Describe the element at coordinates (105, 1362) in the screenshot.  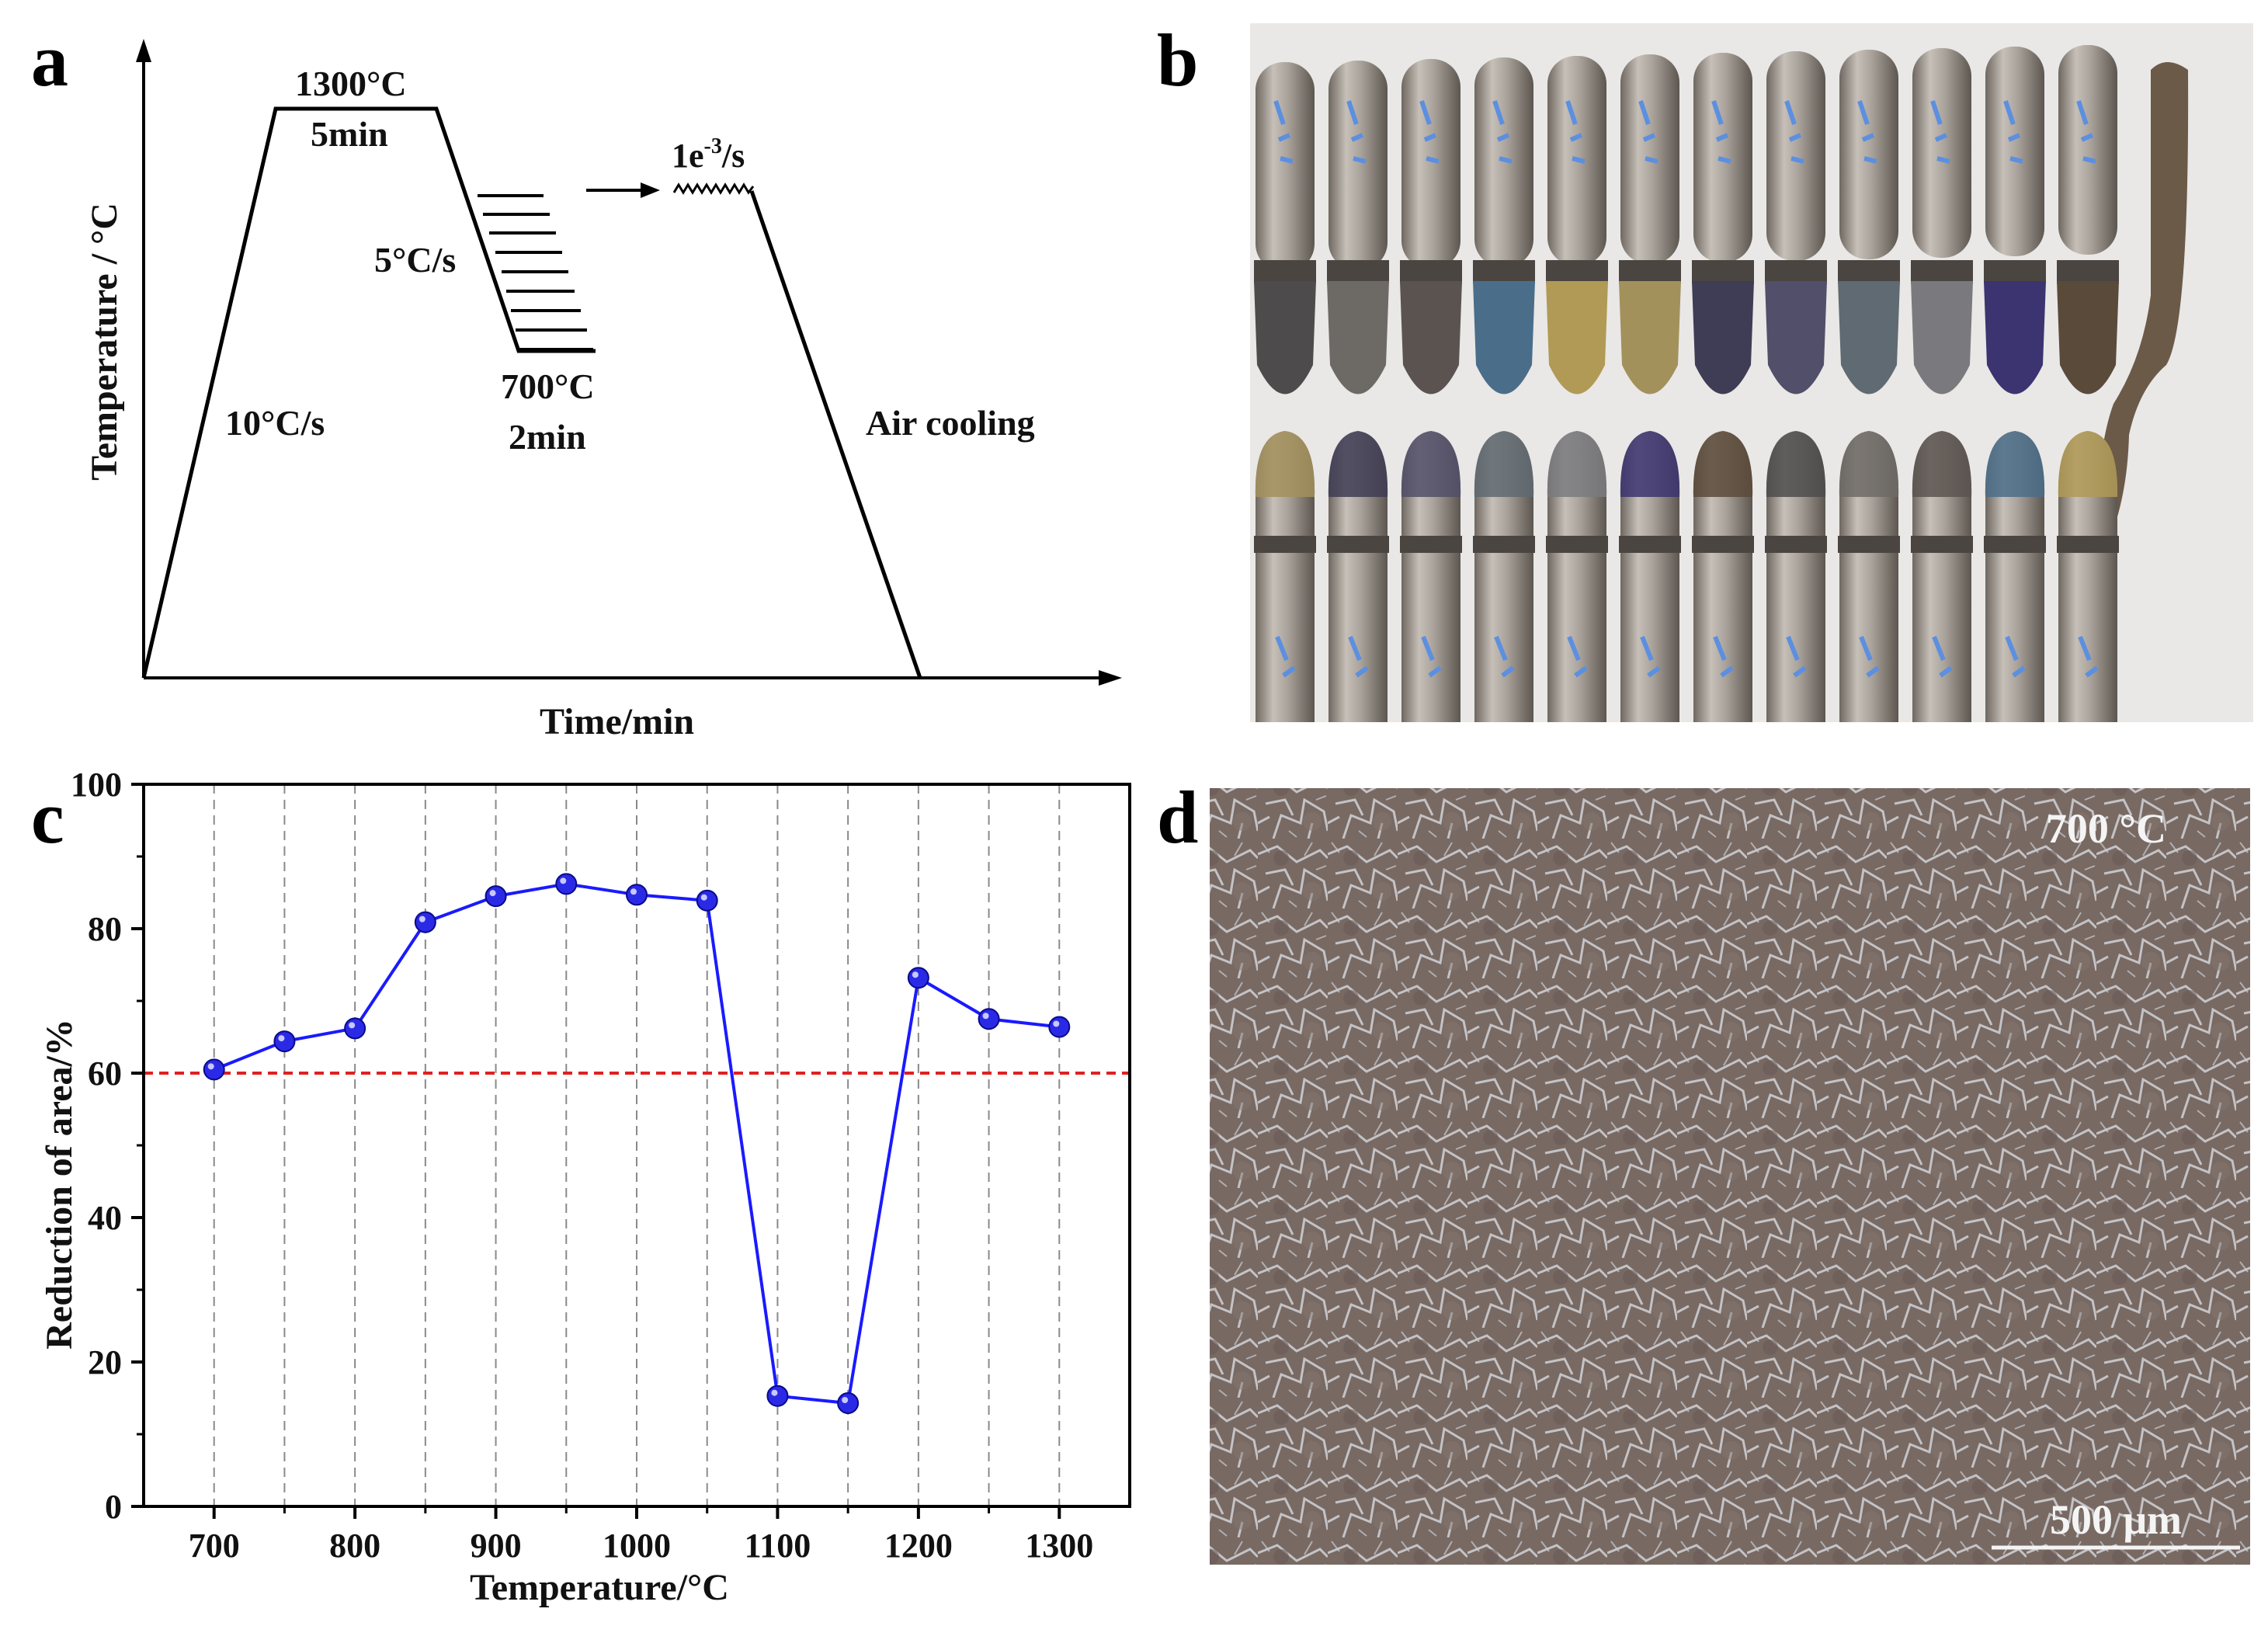
I see `y-tick-label: 20` at that location.